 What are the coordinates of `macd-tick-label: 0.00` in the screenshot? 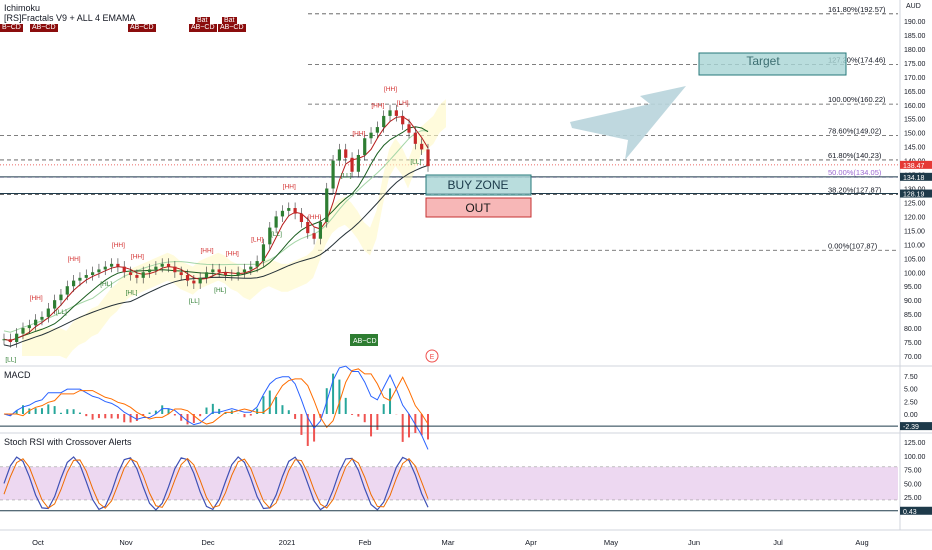 It's located at (911, 415).